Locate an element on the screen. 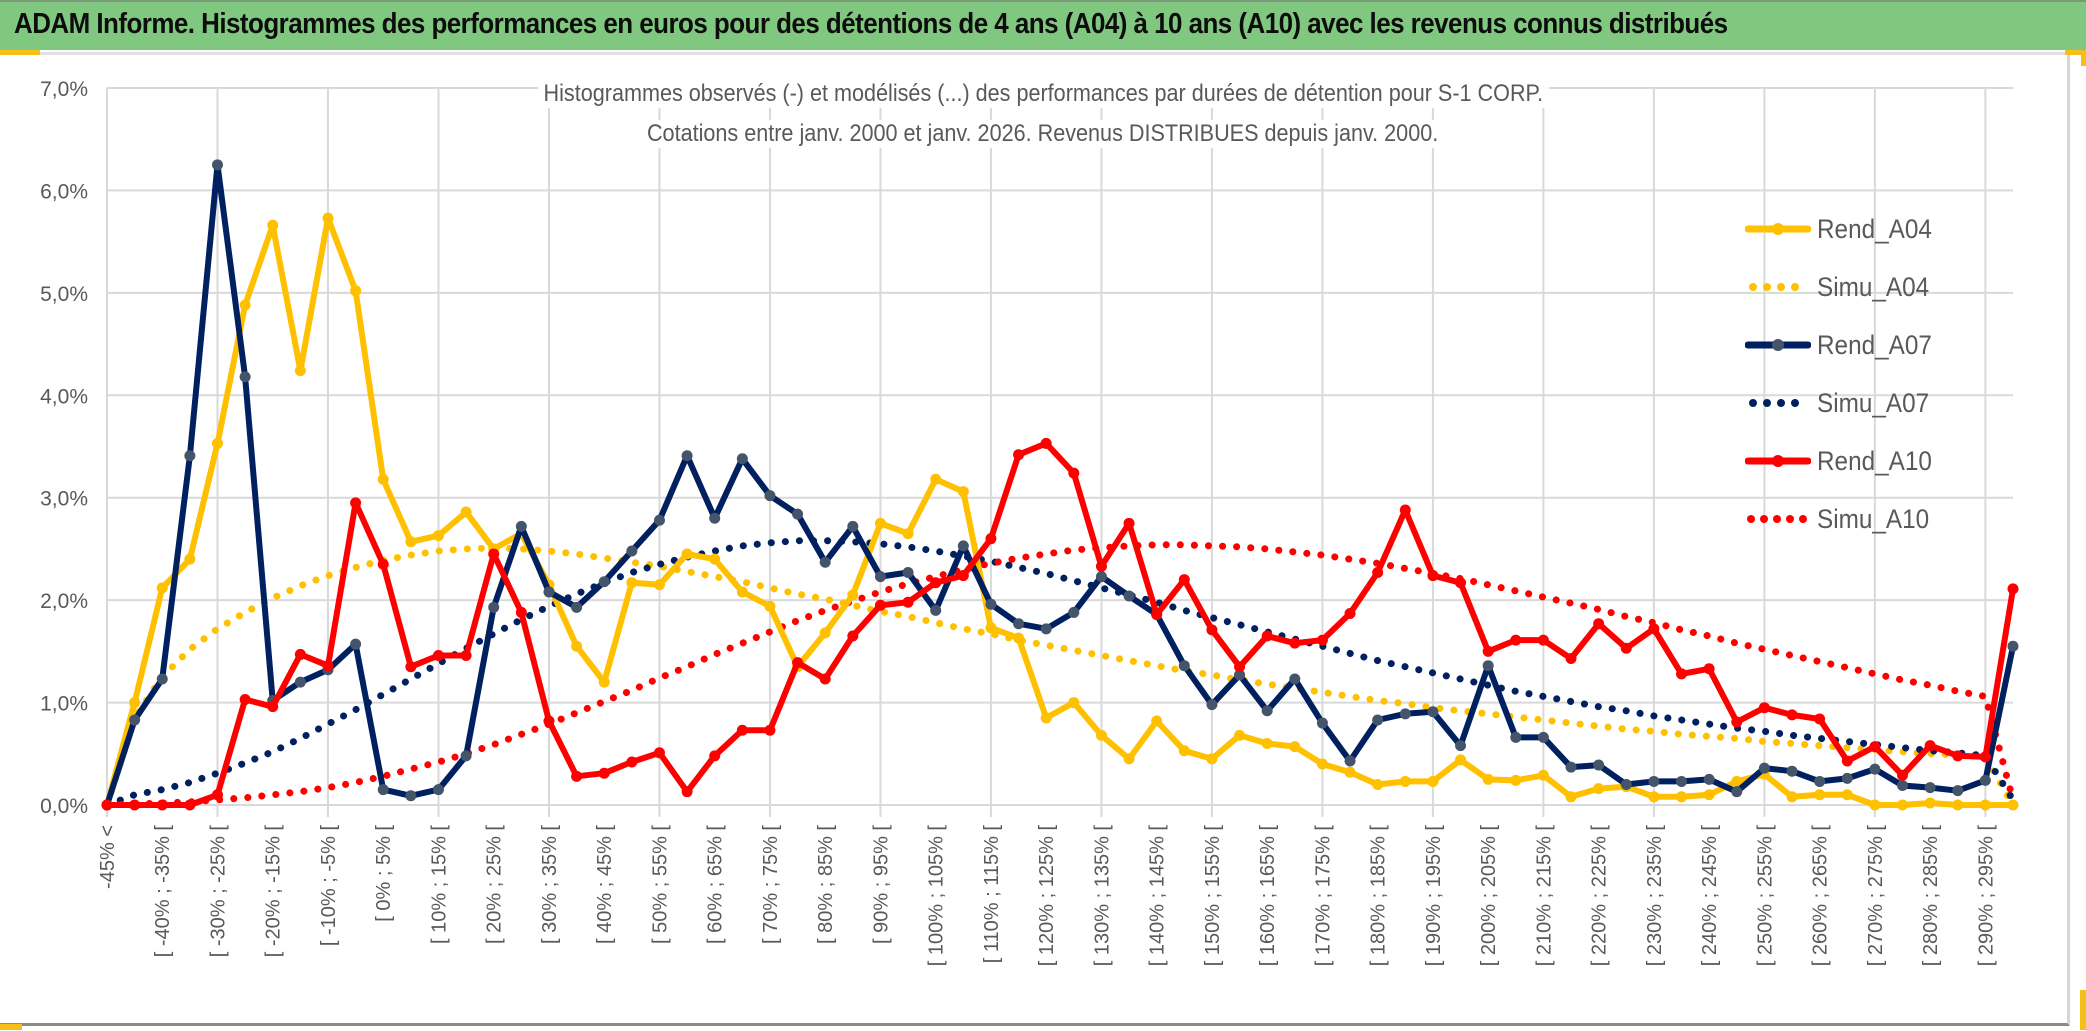 This screenshot has width=2086, height=1031. legend-item-rend-a04: Rend_A04 is located at coordinates (1860, 229).